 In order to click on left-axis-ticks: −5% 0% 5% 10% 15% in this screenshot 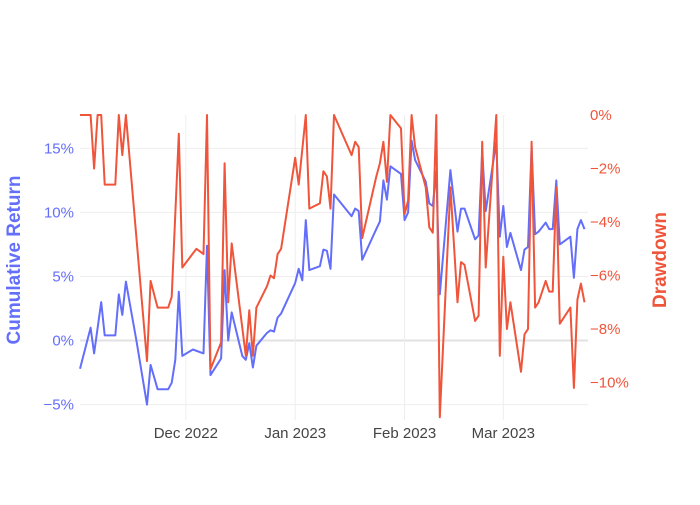, I will do `click(59, 276)`.